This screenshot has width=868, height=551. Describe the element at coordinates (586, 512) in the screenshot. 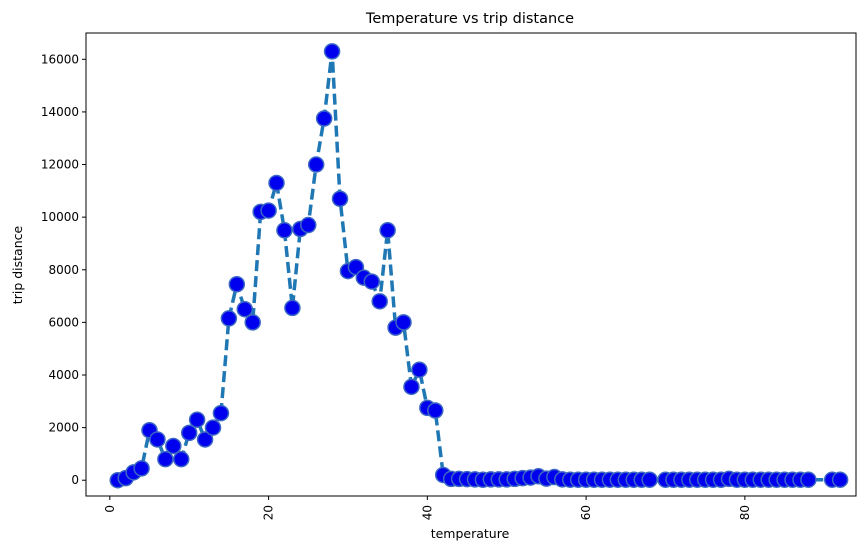

I see `x-tick-label: 60` at that location.